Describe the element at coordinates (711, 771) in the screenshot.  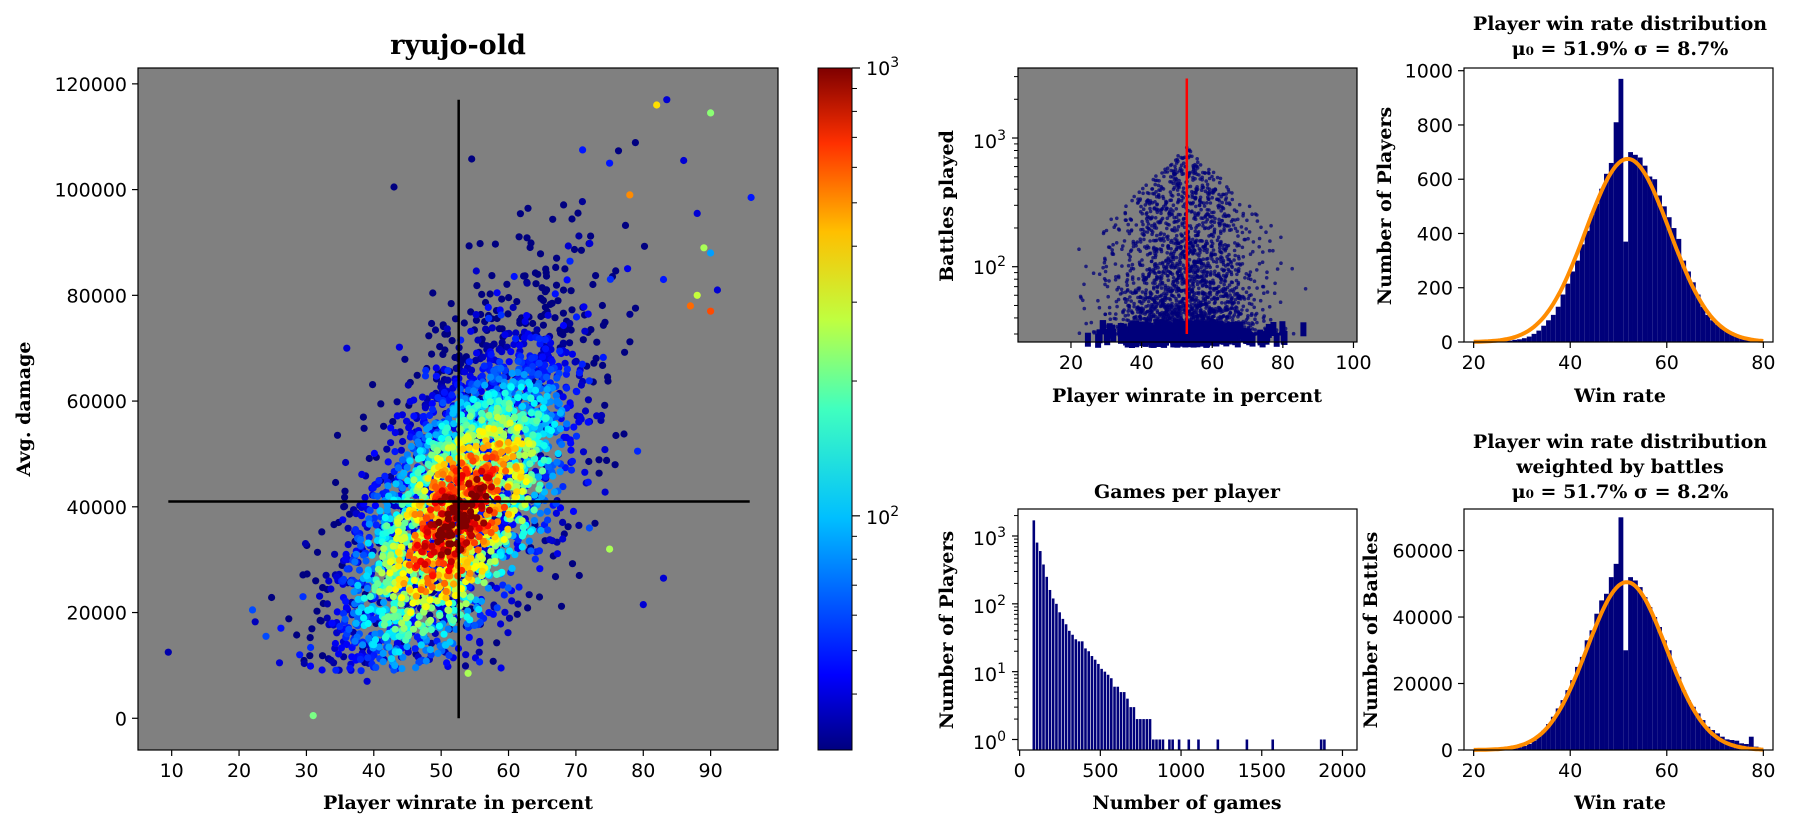
I see `main-xtick-label: 90` at that location.